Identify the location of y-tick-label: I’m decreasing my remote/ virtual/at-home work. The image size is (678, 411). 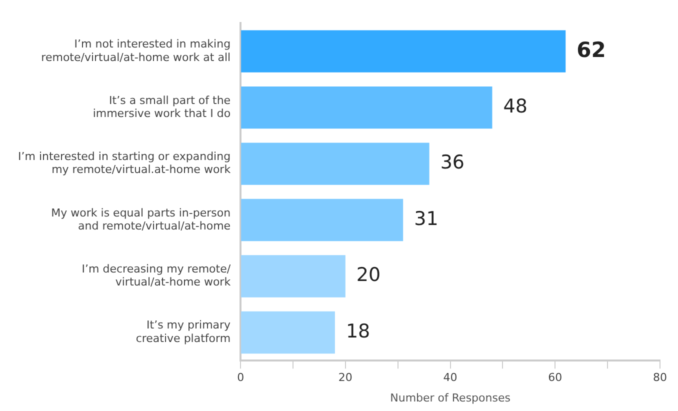
(157, 275).